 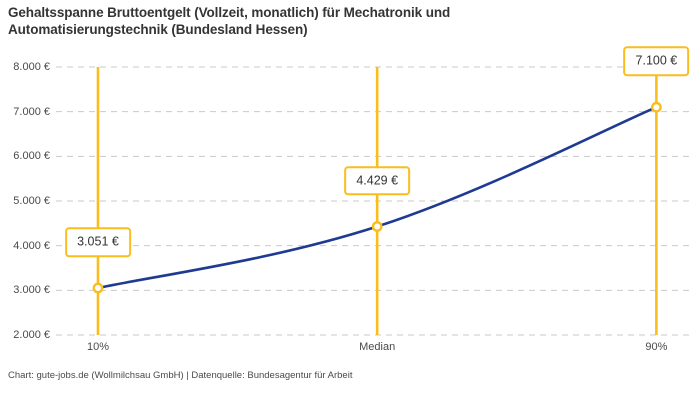 I want to click on y-tick-label: 6.000 €, so click(x=31, y=156).